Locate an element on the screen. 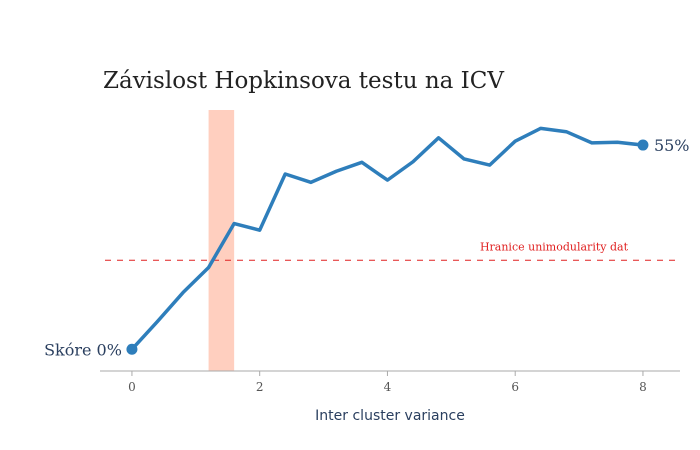 The image size is (700, 450). x-axis-label: Inter cluster variance is located at coordinates (390, 416).